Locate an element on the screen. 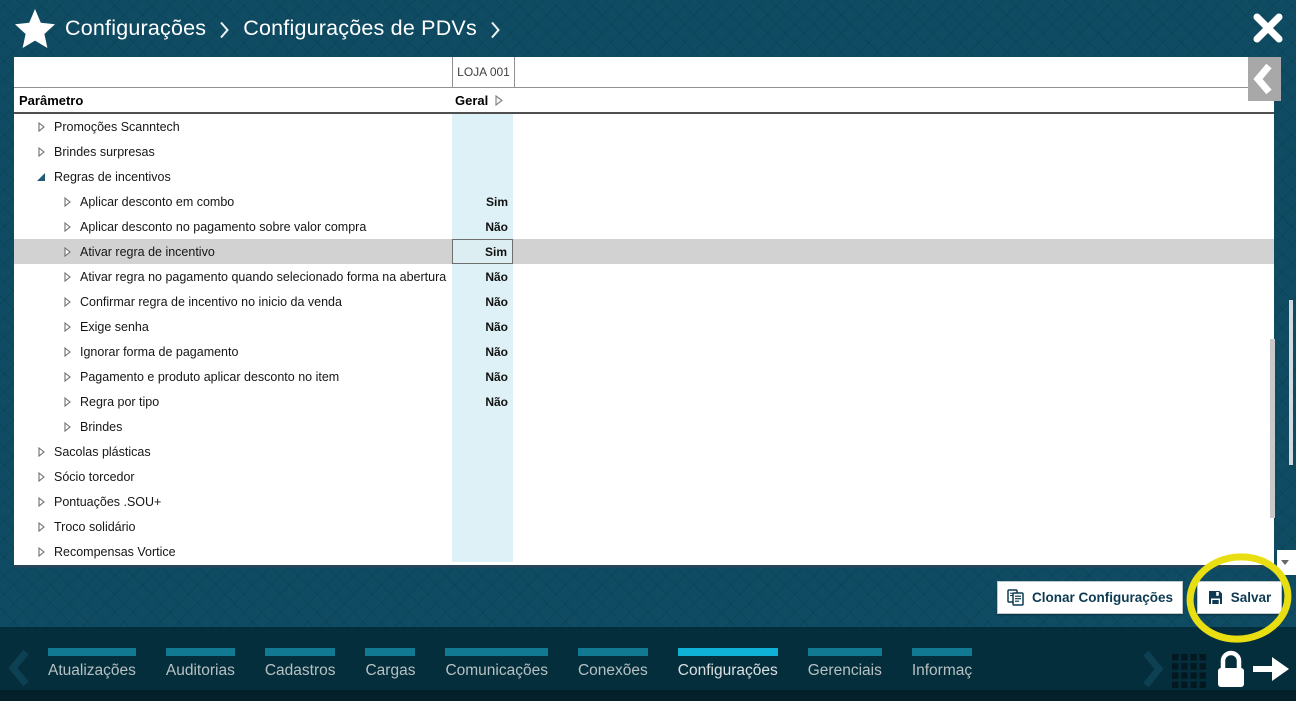 The image size is (1296, 701). table-row: Sacolas plásticas is located at coordinates (644, 451).